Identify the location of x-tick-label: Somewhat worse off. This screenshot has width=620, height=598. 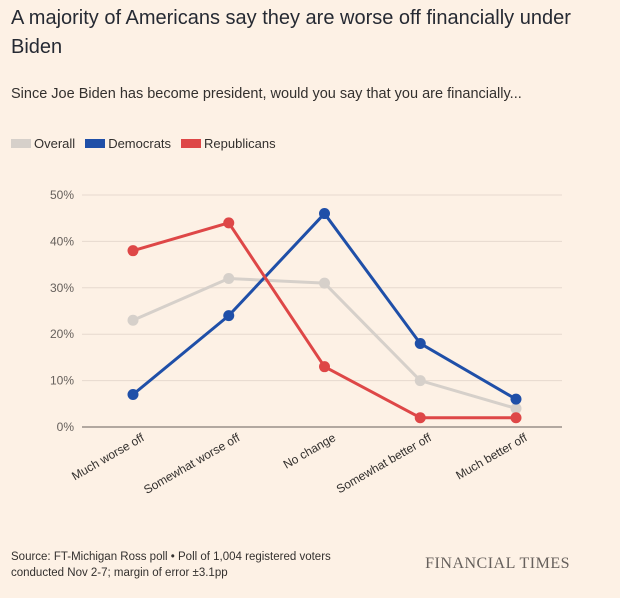
(192, 463).